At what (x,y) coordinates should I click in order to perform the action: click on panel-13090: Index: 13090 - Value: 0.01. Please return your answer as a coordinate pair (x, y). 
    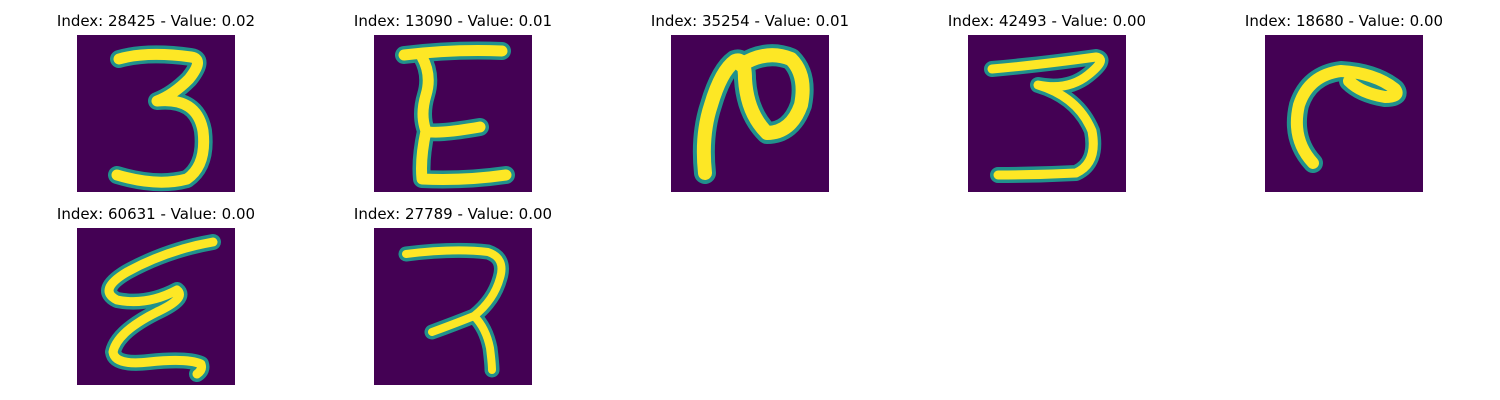
    Looking at the image, I should click on (453, 105).